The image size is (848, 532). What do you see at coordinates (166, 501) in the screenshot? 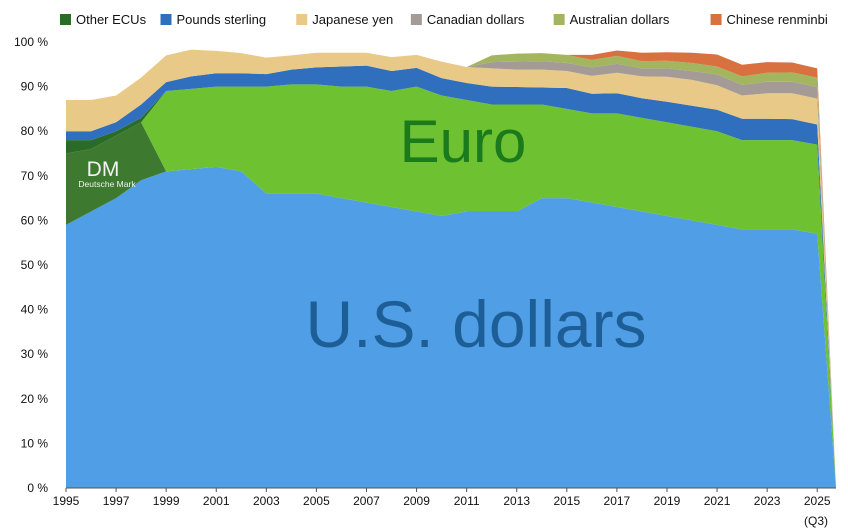
I see `x-tick-label: 1999` at bounding box center [166, 501].